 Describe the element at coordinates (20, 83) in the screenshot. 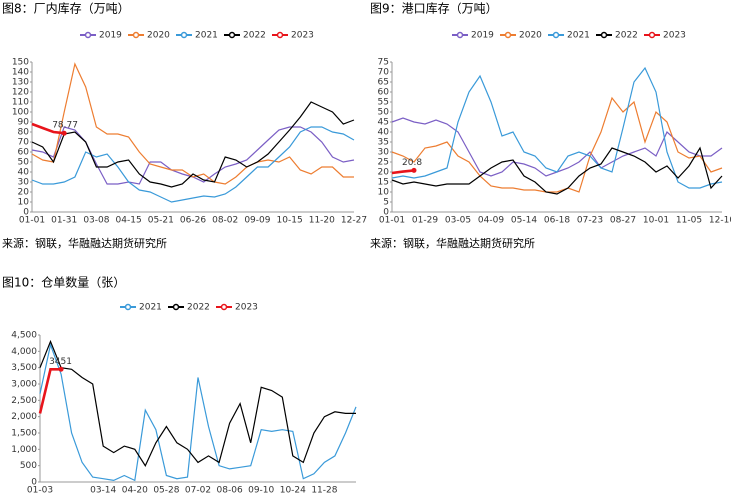

I see `y-tick-label: 130` at that location.